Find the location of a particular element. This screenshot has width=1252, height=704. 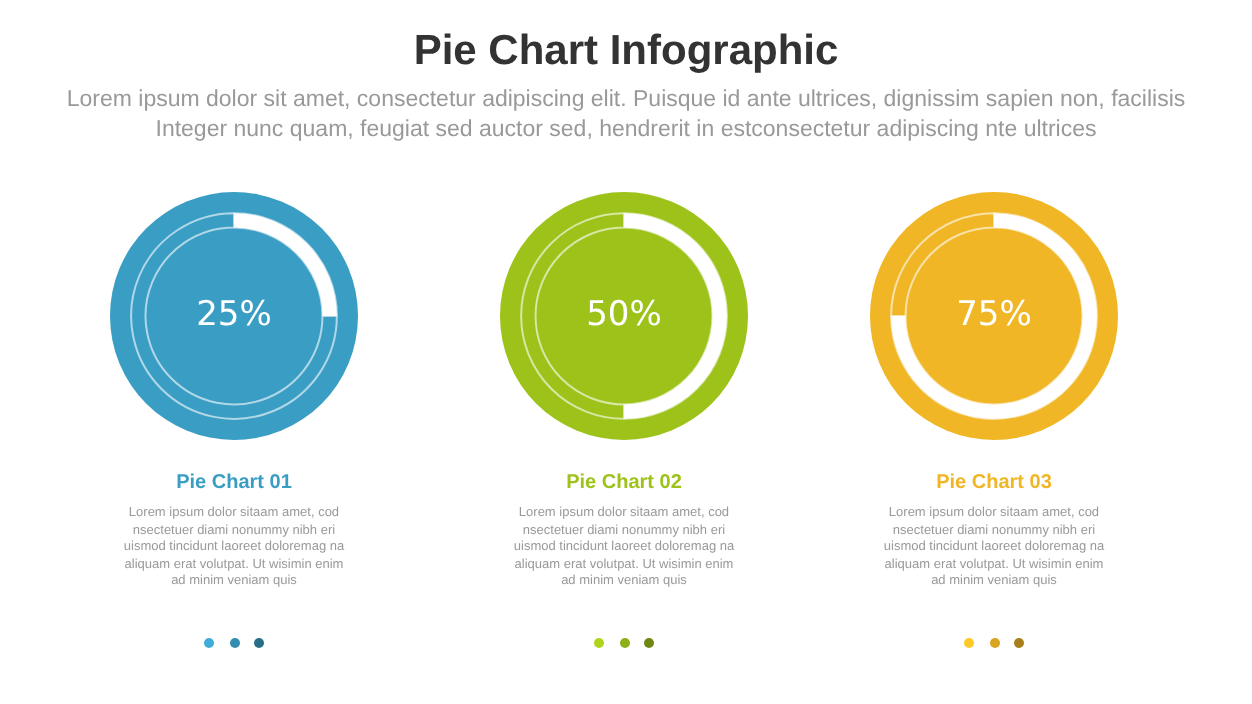

text: Lorem ipsum dolor sit amet, consectetur adipiscing elit. Puisque id ante ultrices, dignissim sapien non, facilisis Integer nunc quam, feugiat sed auctor sed, hendrerit in estconsectetur adipiscing nte ultrices is located at coordinates (626, 116).